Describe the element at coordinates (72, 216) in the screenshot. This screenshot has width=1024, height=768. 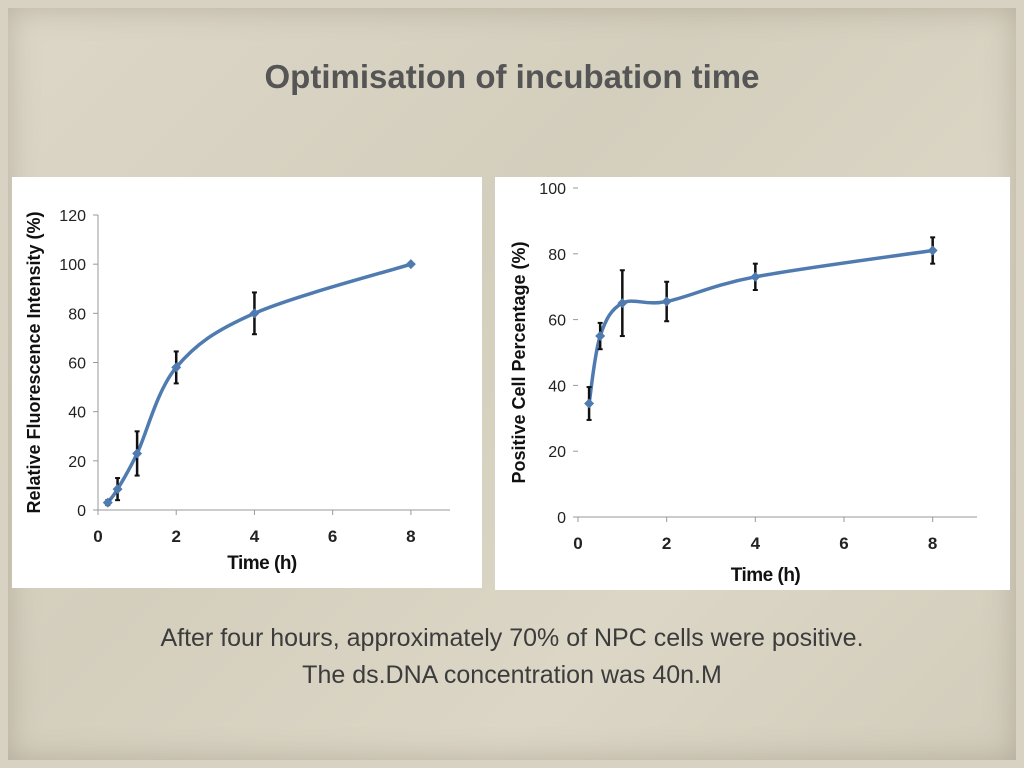
I see `y-tick-label: 120` at that location.